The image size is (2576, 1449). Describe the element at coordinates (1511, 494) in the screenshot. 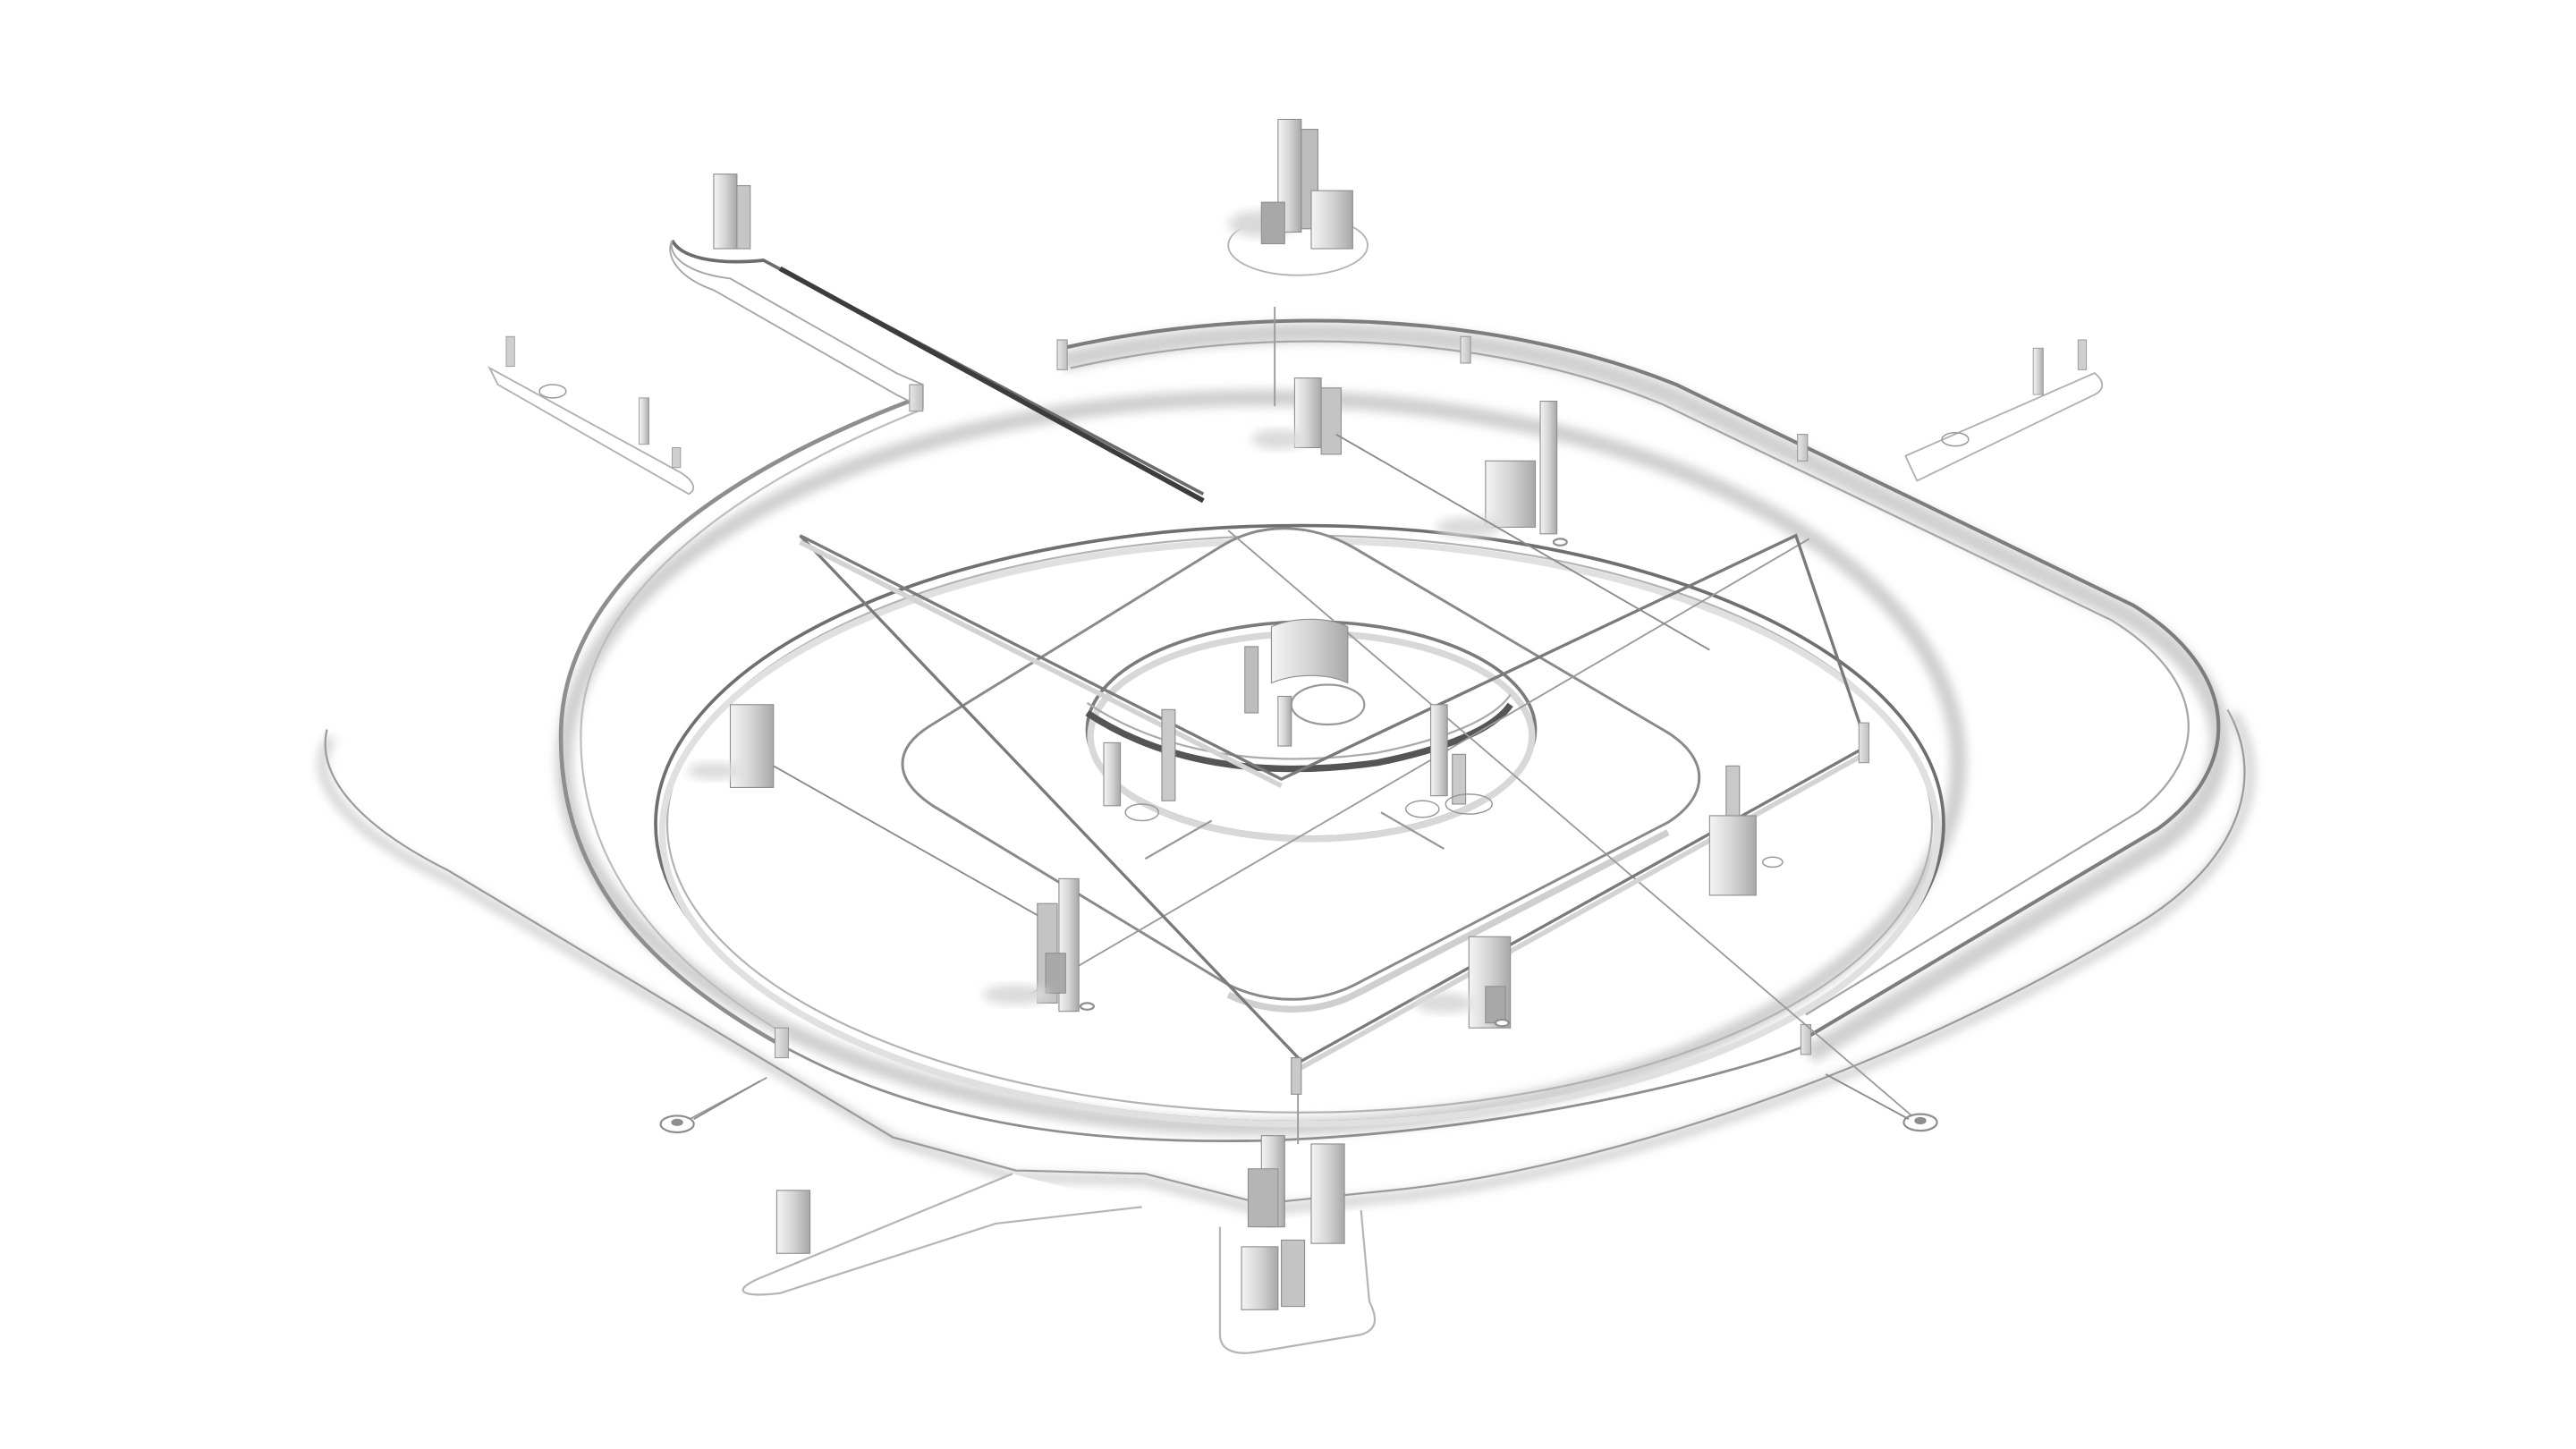

I see `block-right-box` at that location.